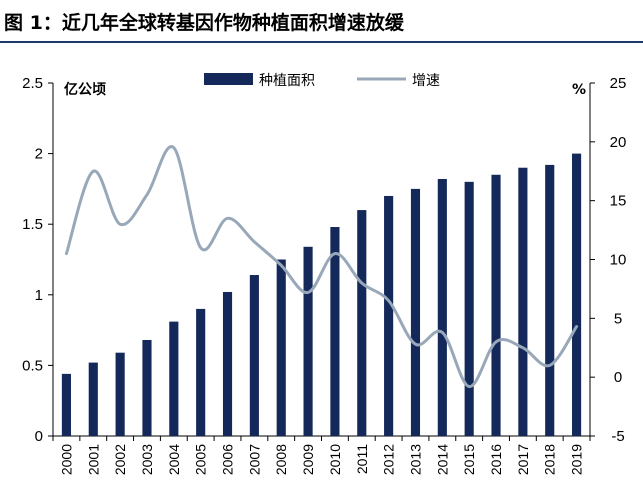  Describe the element at coordinates (120, 459) in the screenshot. I see `x-axis-tick-label: 2002` at that location.